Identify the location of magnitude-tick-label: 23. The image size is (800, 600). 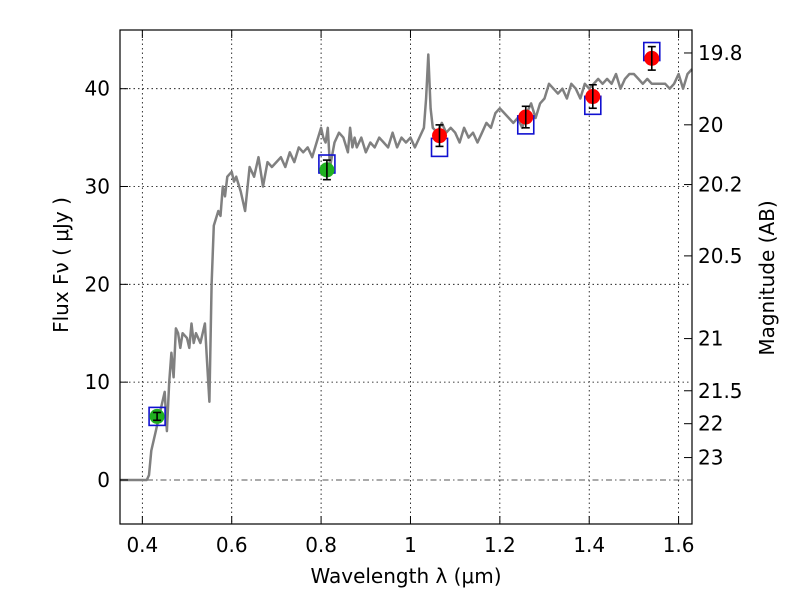
(710, 458).